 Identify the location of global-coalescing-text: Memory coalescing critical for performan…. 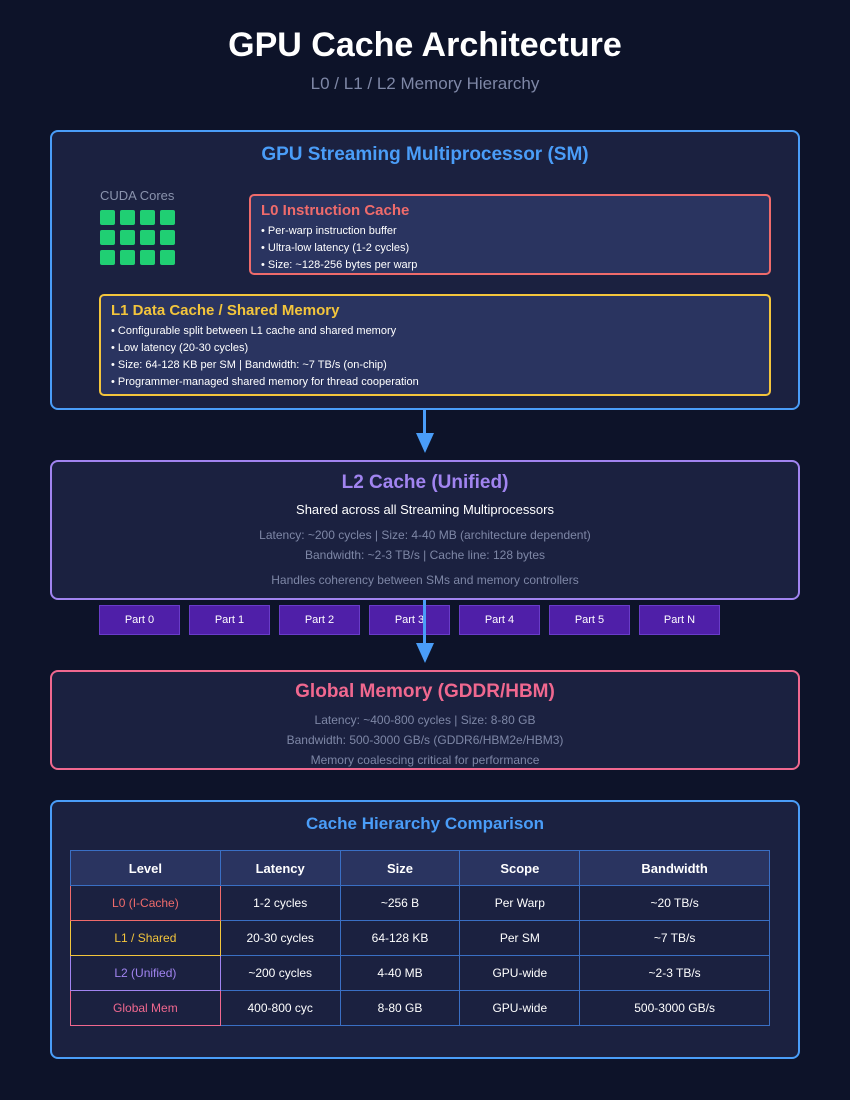
(425, 760).